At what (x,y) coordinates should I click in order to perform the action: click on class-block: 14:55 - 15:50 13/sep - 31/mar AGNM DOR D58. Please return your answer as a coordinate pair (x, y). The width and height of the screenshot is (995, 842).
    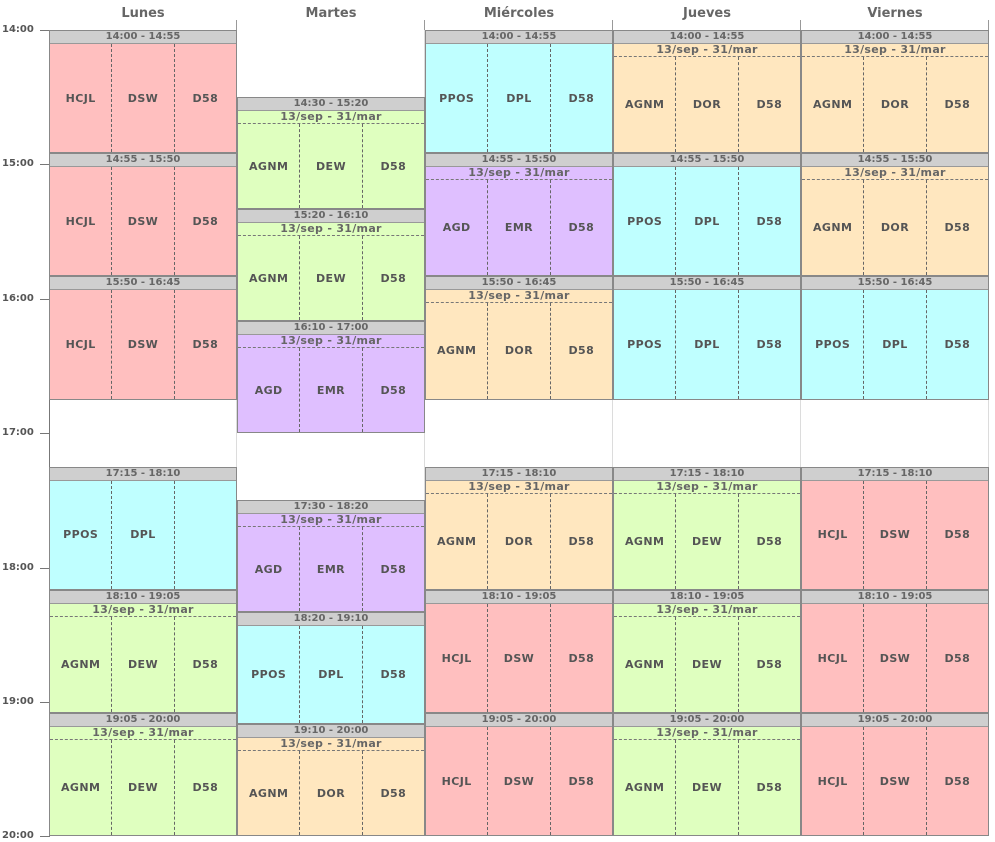
    Looking at the image, I should click on (895, 215).